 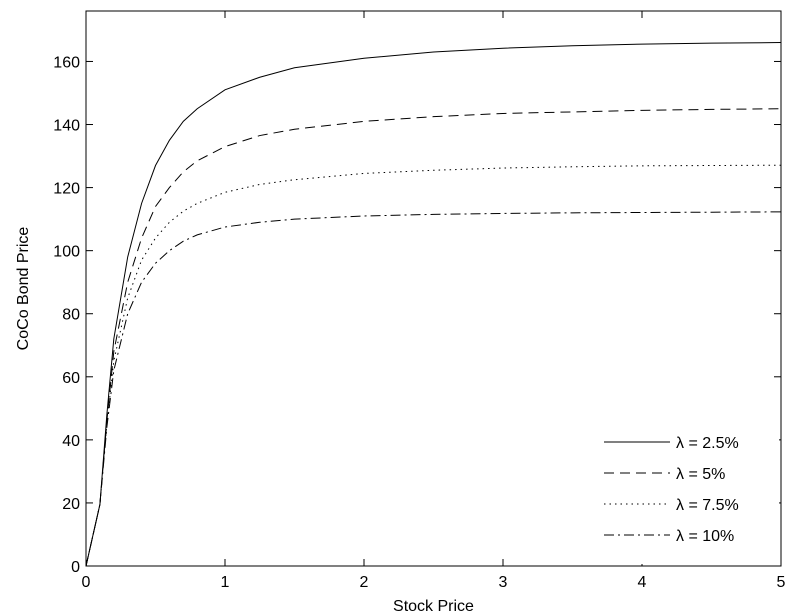 I want to click on legend-label-3: λ = 7.5%, so click(x=707, y=505).